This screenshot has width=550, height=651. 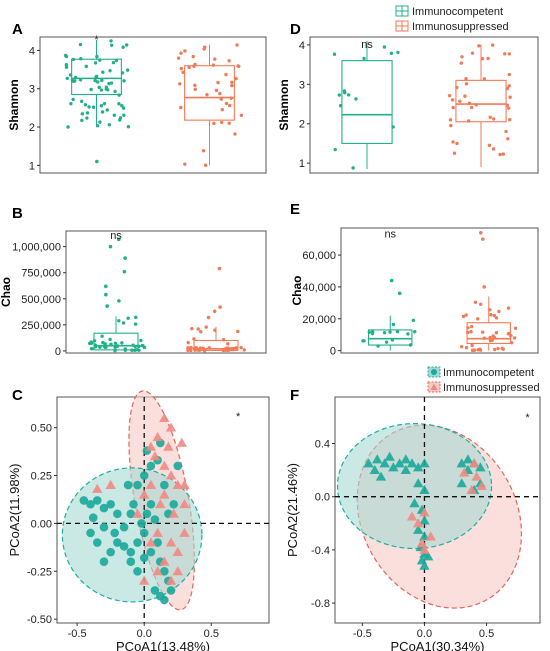 What do you see at coordinates (41, 524) in the screenshot?
I see `y-tick-label: 0.00` at bounding box center [41, 524].